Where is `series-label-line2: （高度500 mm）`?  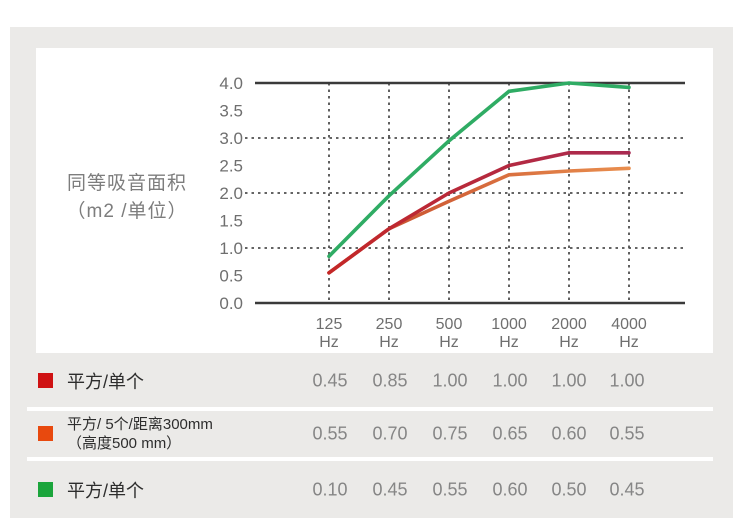
series-label-line2: （高度500 mm） is located at coordinates (124, 443).